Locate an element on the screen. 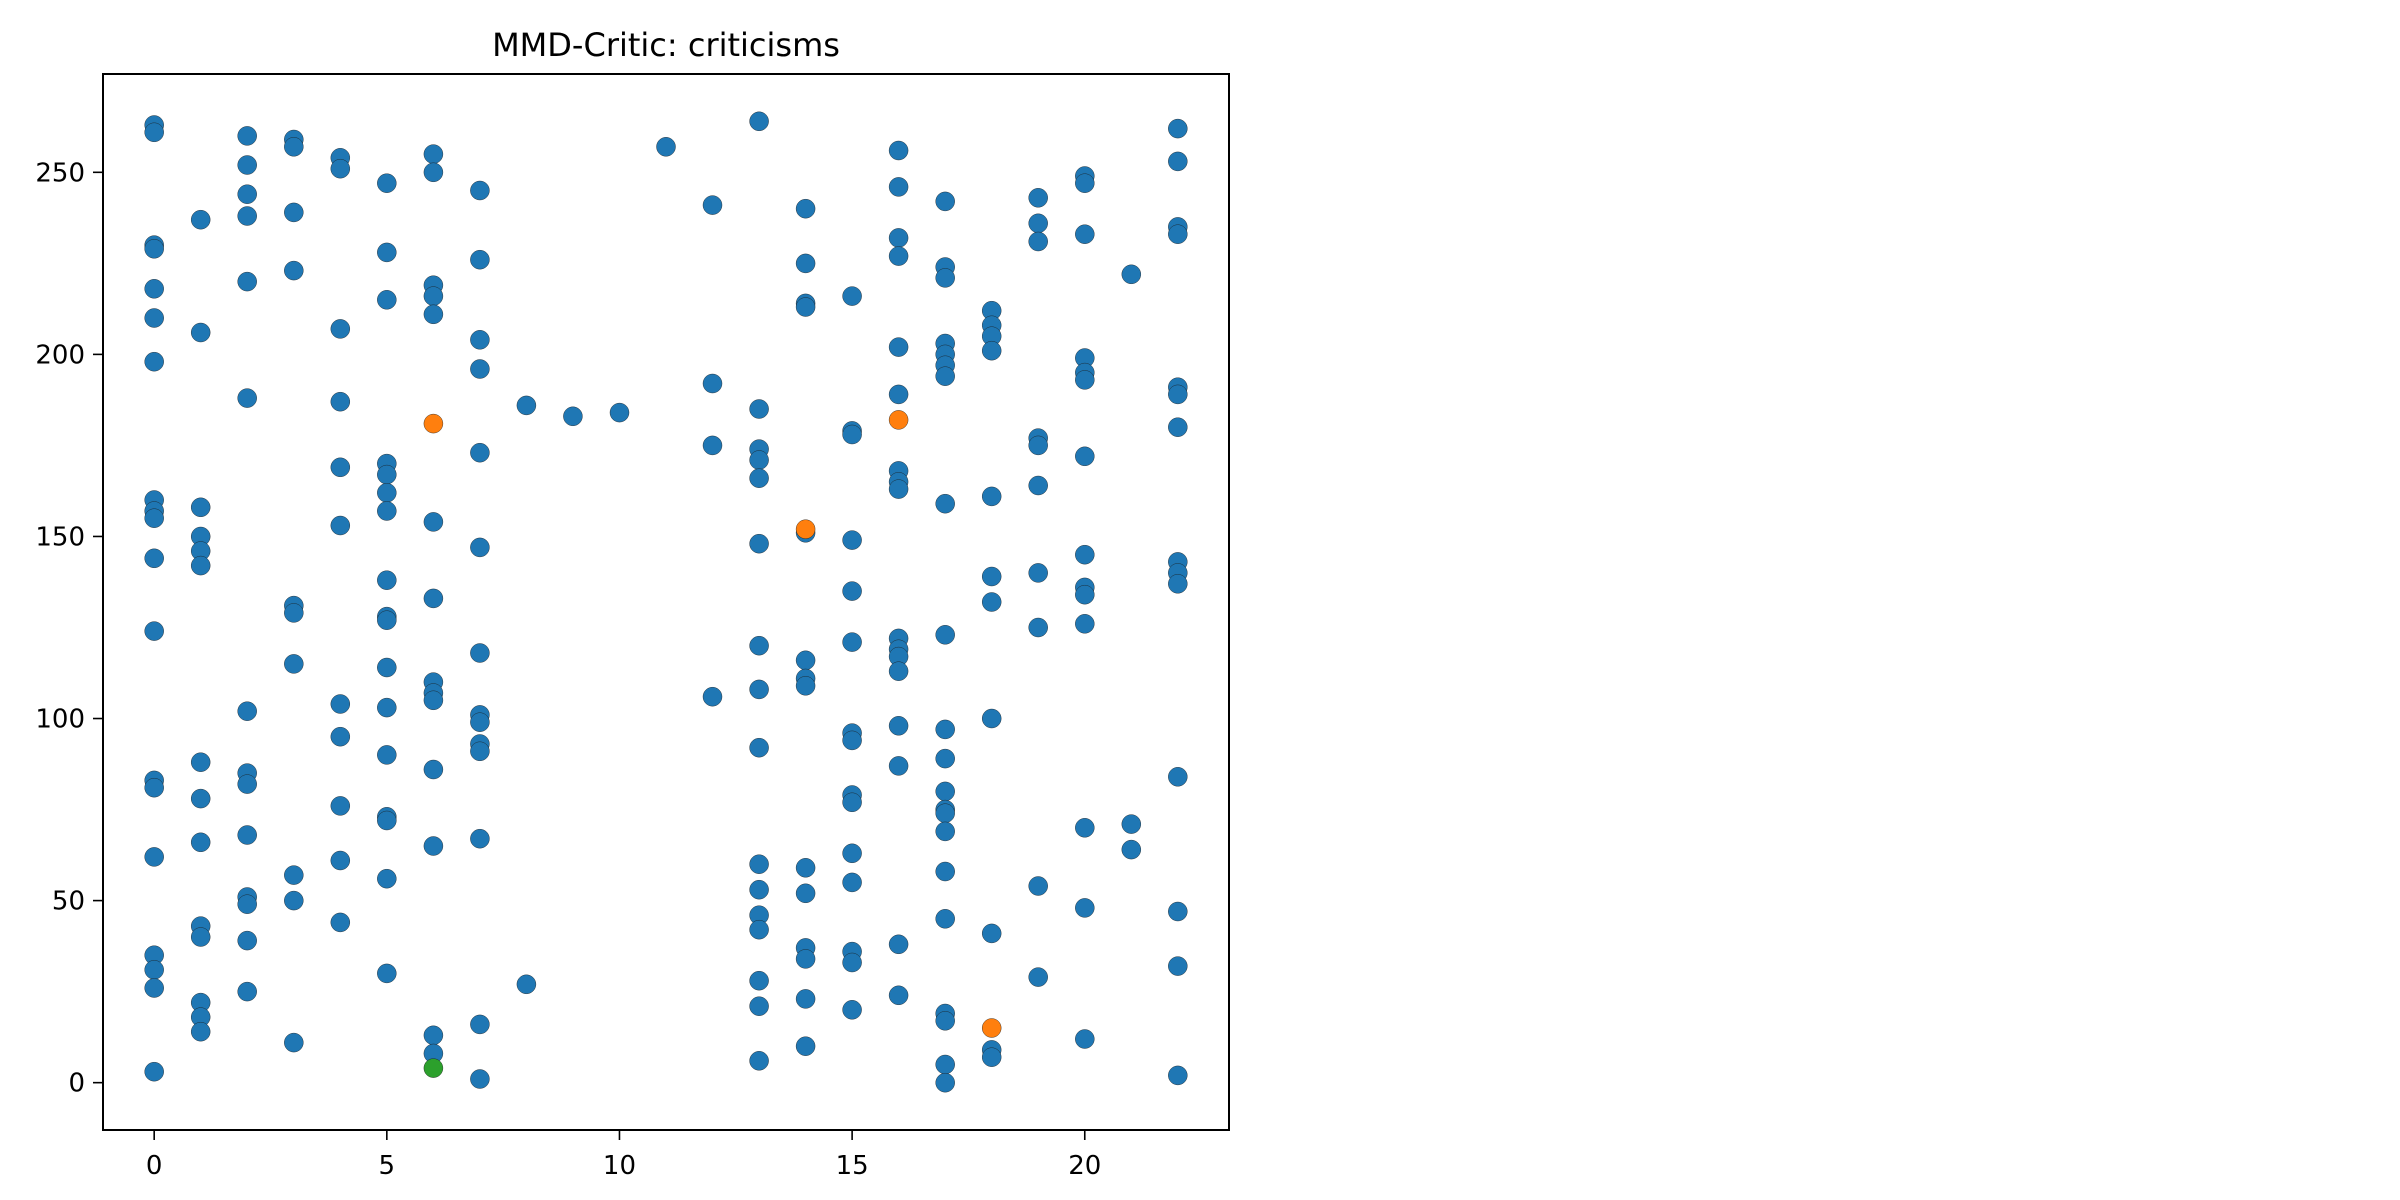 The image size is (2400, 1200). x-tick-label: 15 is located at coordinates (852, 1166).